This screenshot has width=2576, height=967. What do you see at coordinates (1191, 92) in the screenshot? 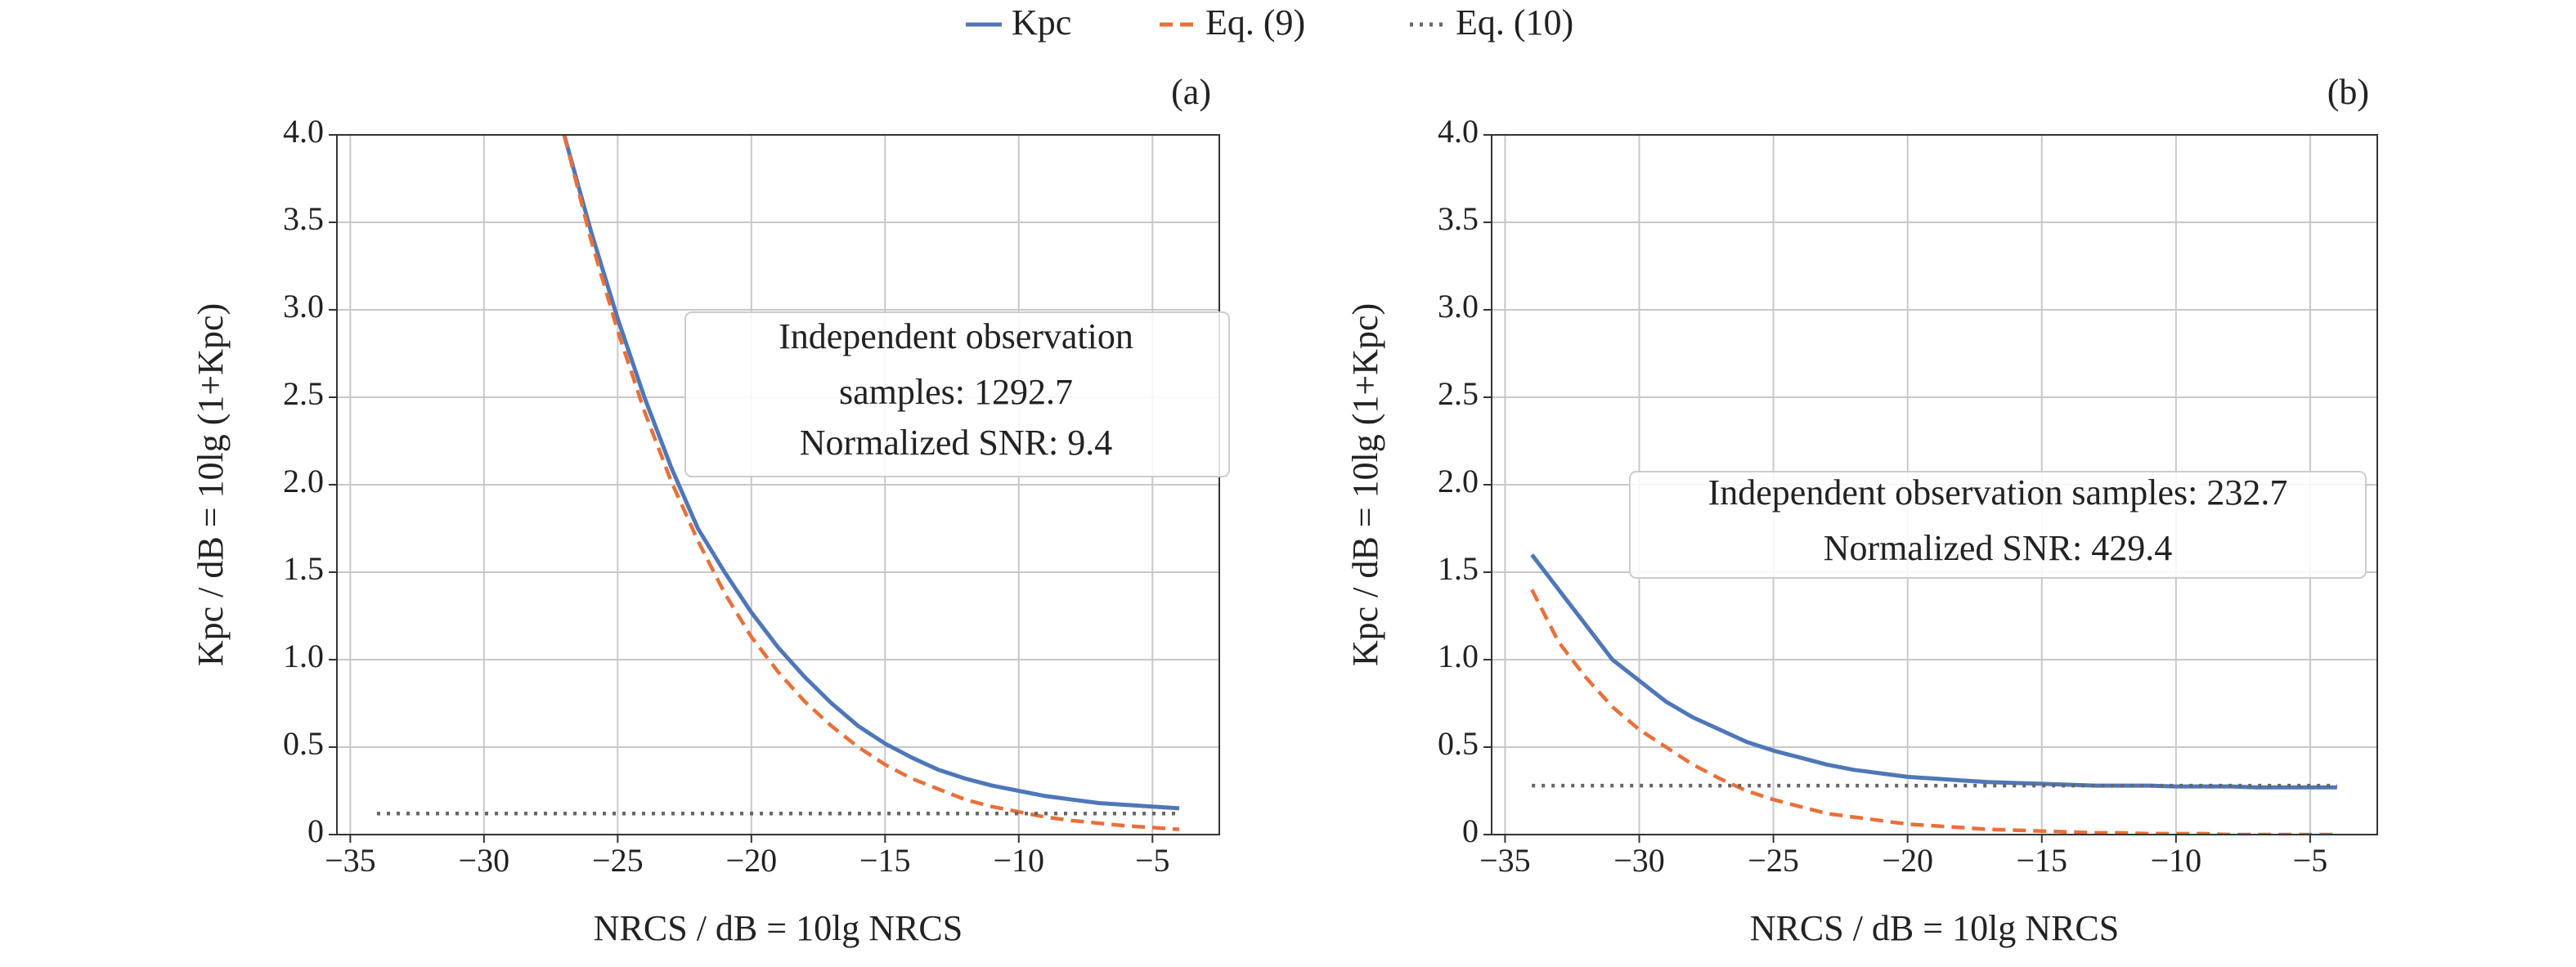
I see `panel-label: (a)` at bounding box center [1191, 92].